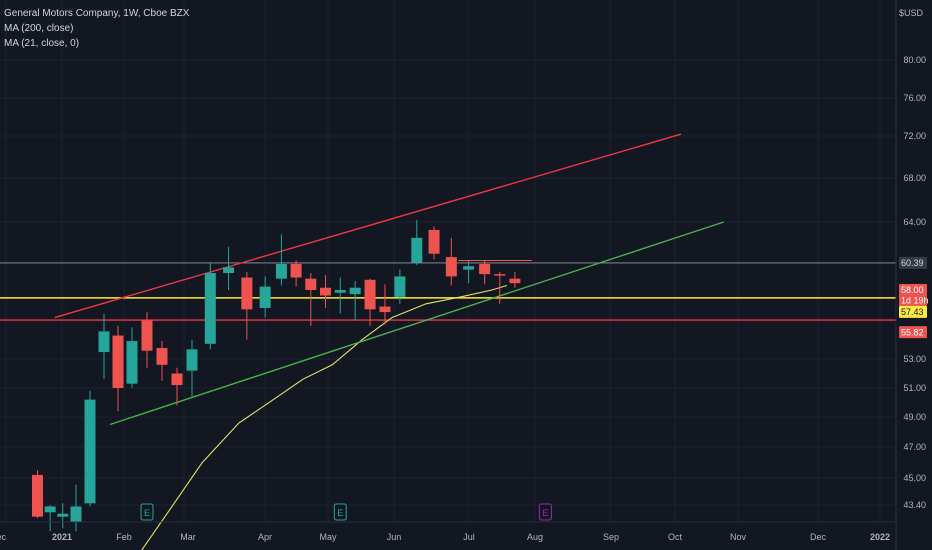 This screenshot has height=550, width=932. I want to click on level-badge-red-text: 55.82, so click(912, 332).